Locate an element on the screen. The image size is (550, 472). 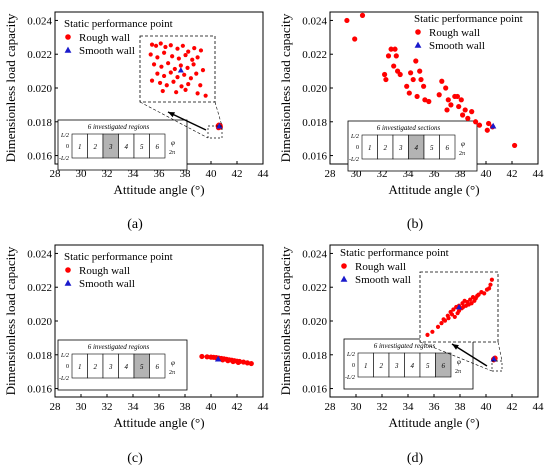
zoom-smooth-point is located at coordinates (180, 70).